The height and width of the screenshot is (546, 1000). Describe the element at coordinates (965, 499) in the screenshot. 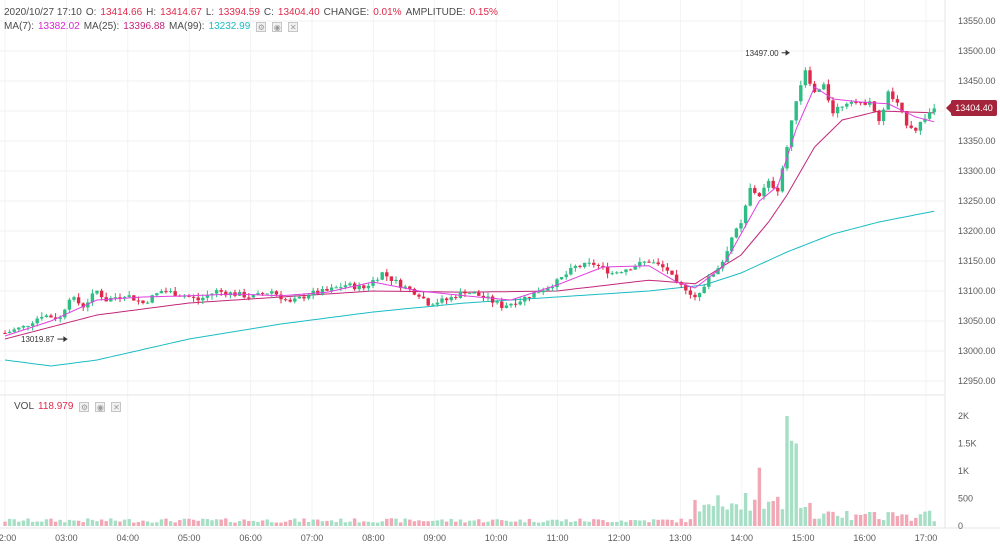

I see `volume-tick-label: 500` at that location.